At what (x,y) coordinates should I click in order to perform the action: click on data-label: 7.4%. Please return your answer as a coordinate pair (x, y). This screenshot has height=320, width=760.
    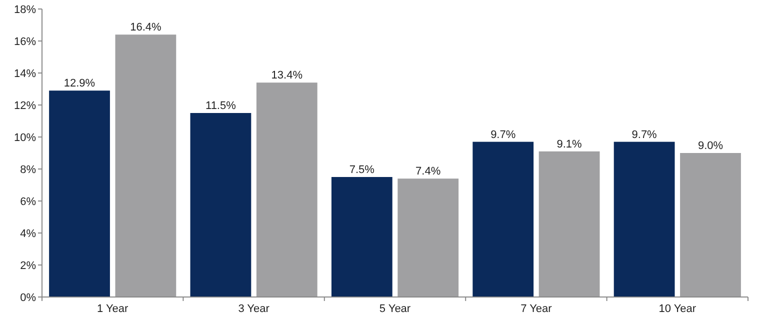
    Looking at the image, I should click on (428, 172).